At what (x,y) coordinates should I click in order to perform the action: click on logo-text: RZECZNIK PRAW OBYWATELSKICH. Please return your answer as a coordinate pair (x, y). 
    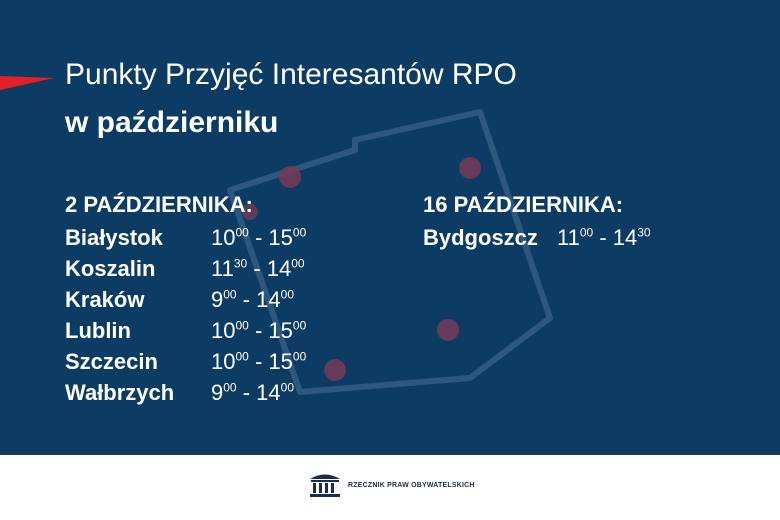
    Looking at the image, I should click on (411, 485).